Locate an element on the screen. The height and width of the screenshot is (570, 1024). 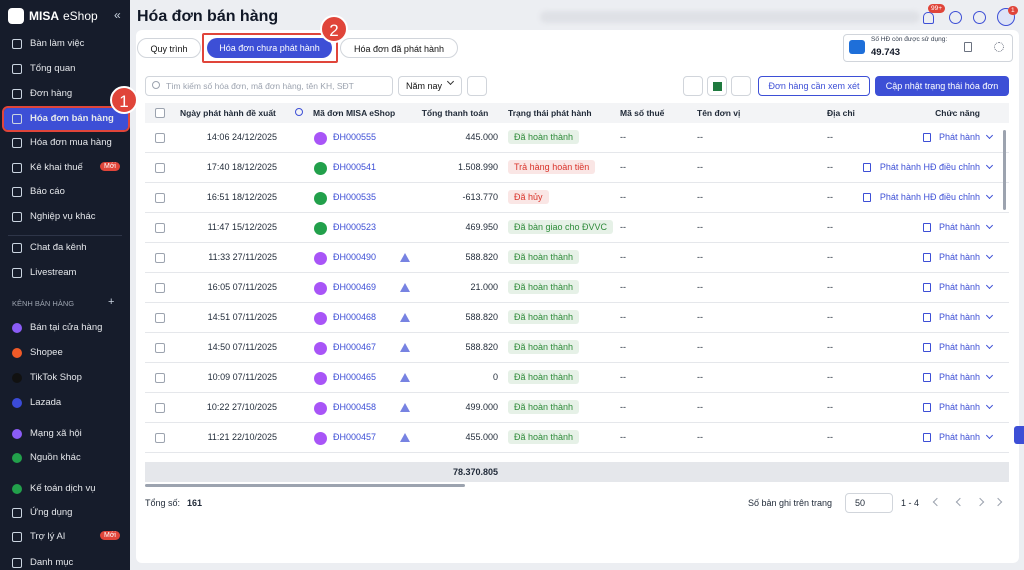
order-code: ĐH000465 is located at coordinates (354, 377).